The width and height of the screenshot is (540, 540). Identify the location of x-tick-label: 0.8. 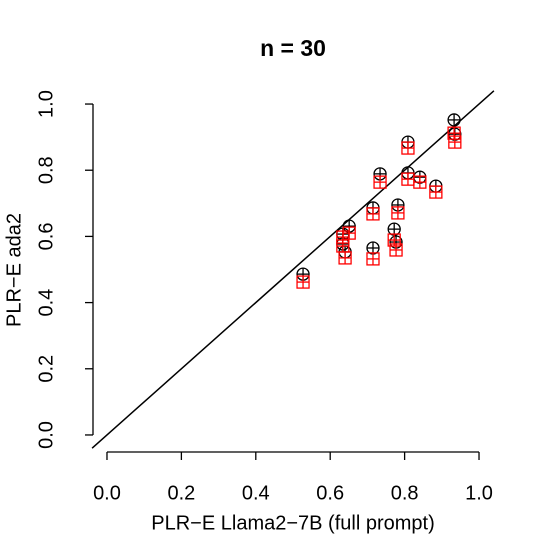
(405, 493).